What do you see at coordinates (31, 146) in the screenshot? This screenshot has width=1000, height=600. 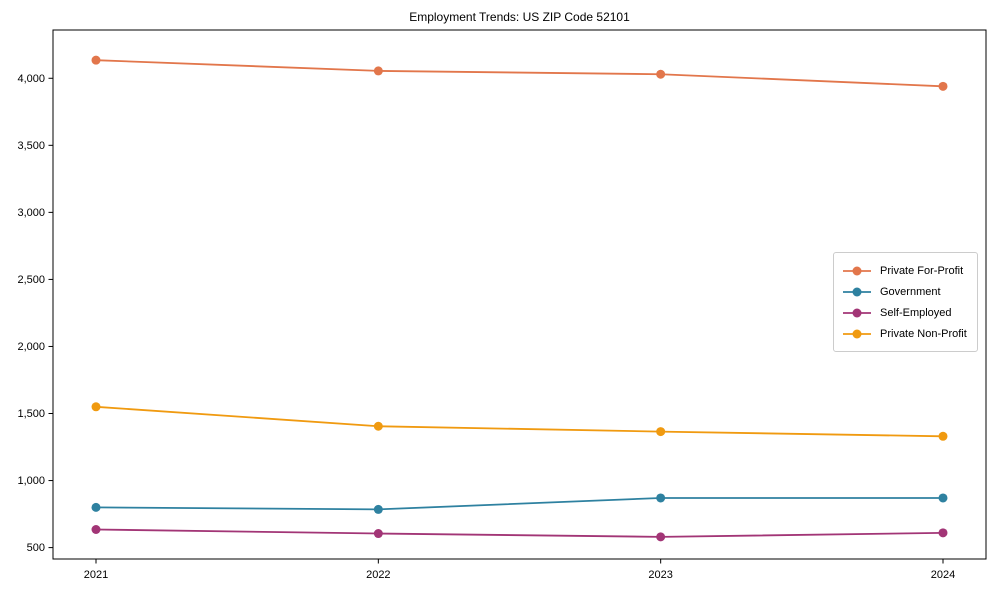 I see `y-tick-label: 3,500` at bounding box center [31, 146].